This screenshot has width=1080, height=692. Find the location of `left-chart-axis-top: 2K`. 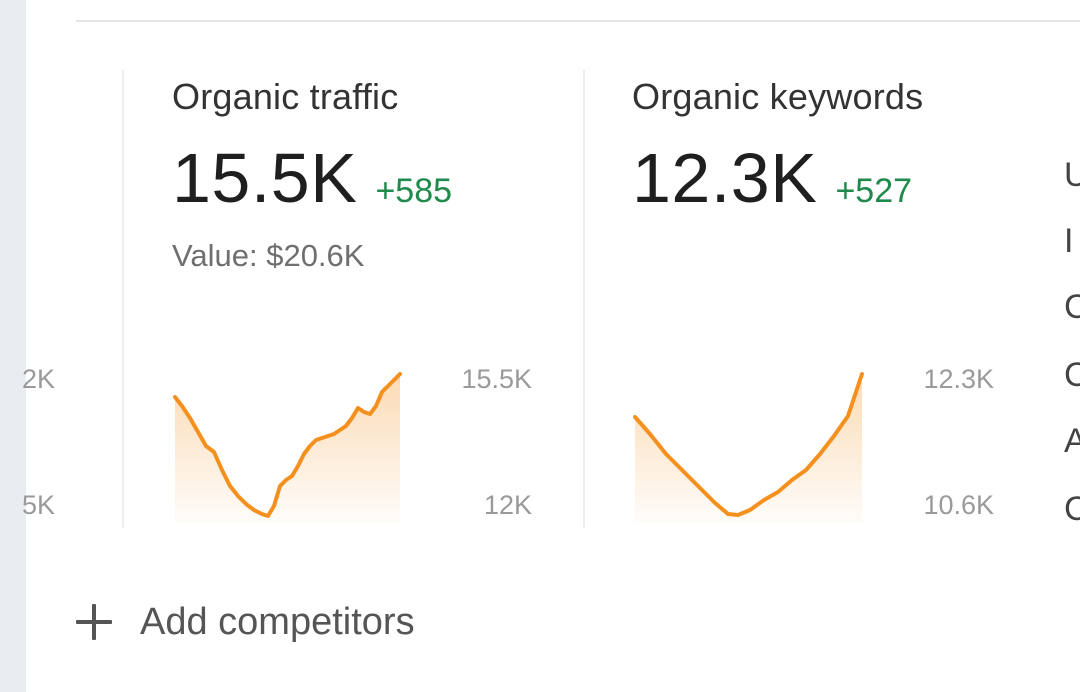

left-chart-axis-top: 2K is located at coordinates (39, 379).